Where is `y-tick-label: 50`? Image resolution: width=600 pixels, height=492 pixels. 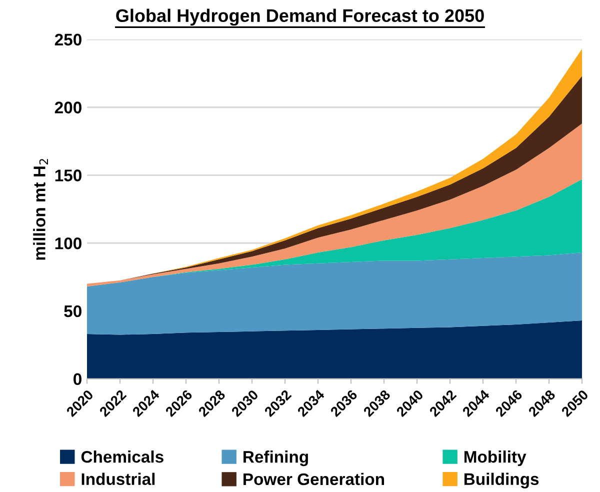
y-tick-label: 50 is located at coordinates (73, 311).